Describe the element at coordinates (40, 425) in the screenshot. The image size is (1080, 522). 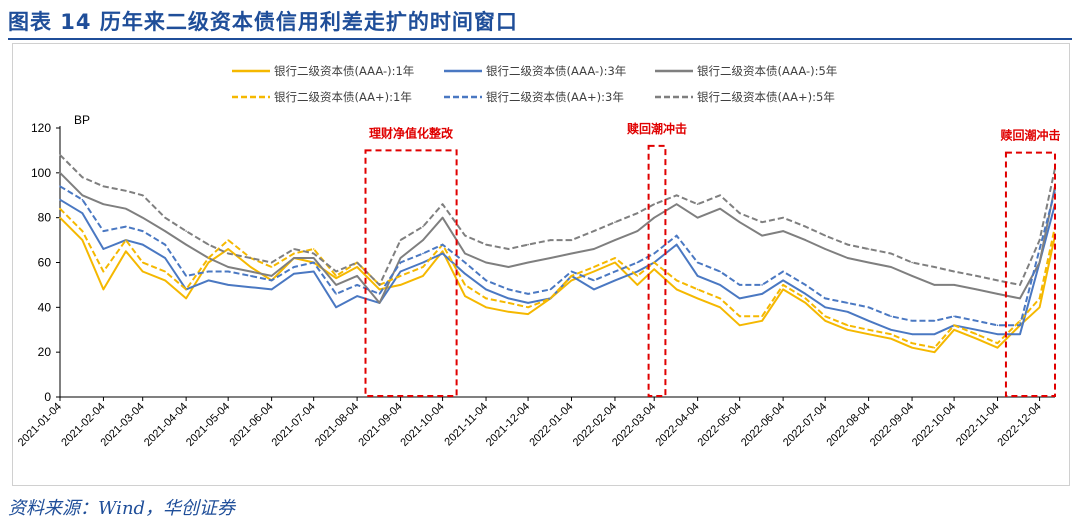
I see `x-tick-label: 2021-01-04` at that location.